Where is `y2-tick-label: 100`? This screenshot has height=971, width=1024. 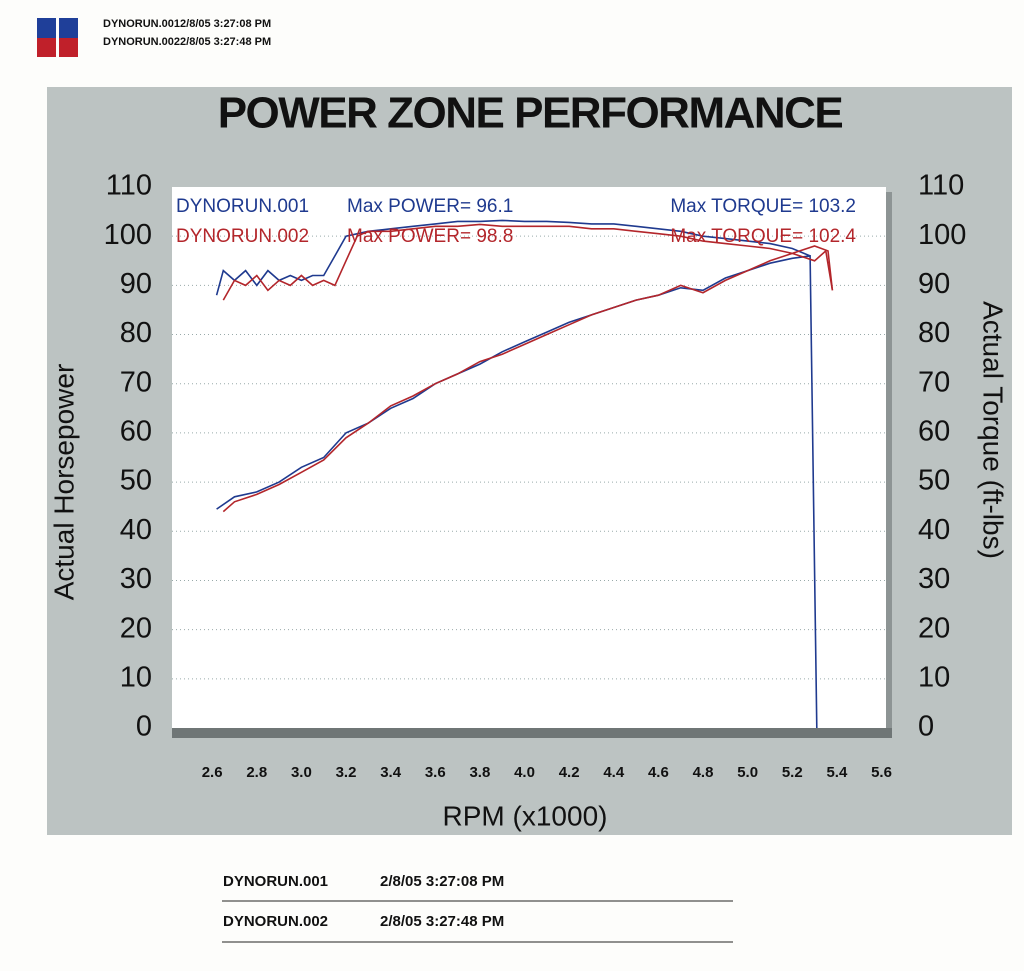 y2-tick-label: 100 is located at coordinates (942, 235).